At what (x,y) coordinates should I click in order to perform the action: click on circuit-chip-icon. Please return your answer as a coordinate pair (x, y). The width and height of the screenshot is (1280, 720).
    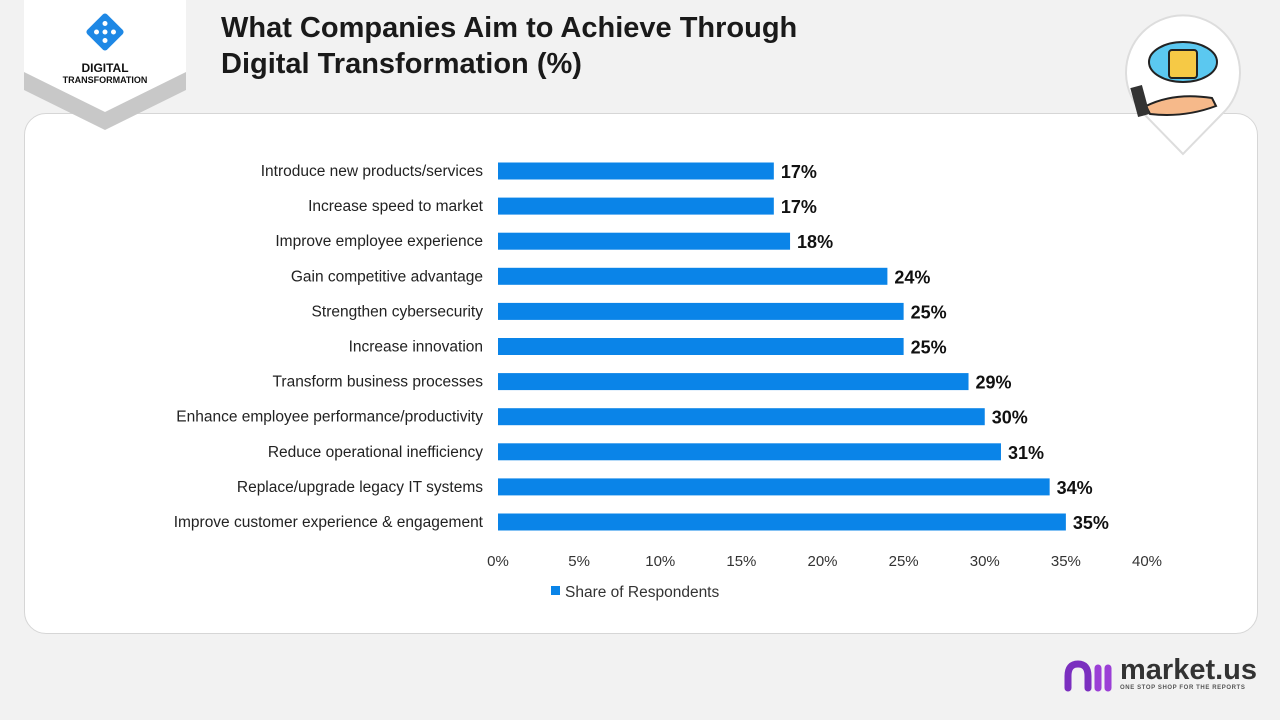
    Looking at the image, I should click on (105, 32).